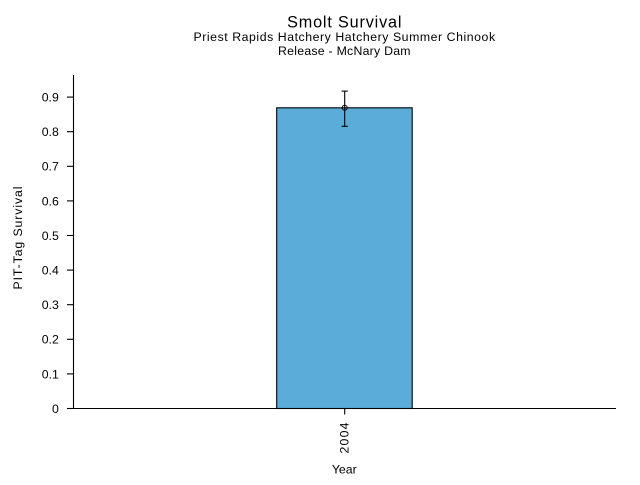 The image size is (640, 485). Describe the element at coordinates (344, 51) in the screenshot. I see `svg-text: Release - McNary Dam` at that location.